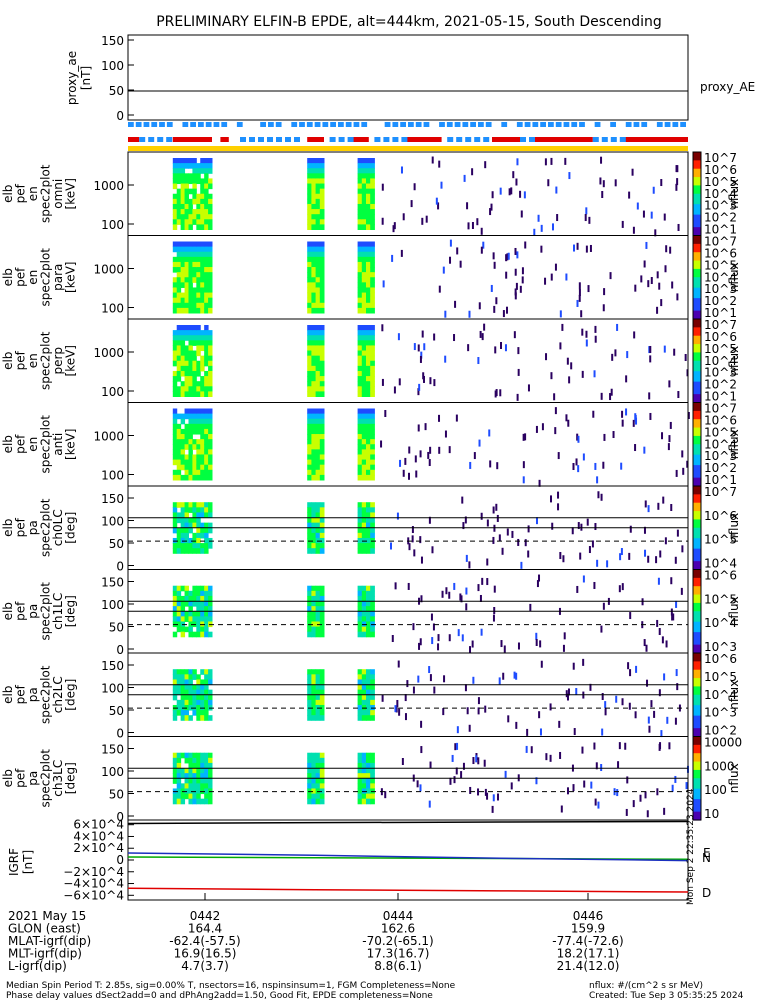 This screenshot has width=775, height=1000. What do you see at coordinates (8, 361) in the screenshot?
I see `spectrogram-ylabel: elb` at bounding box center [8, 361].